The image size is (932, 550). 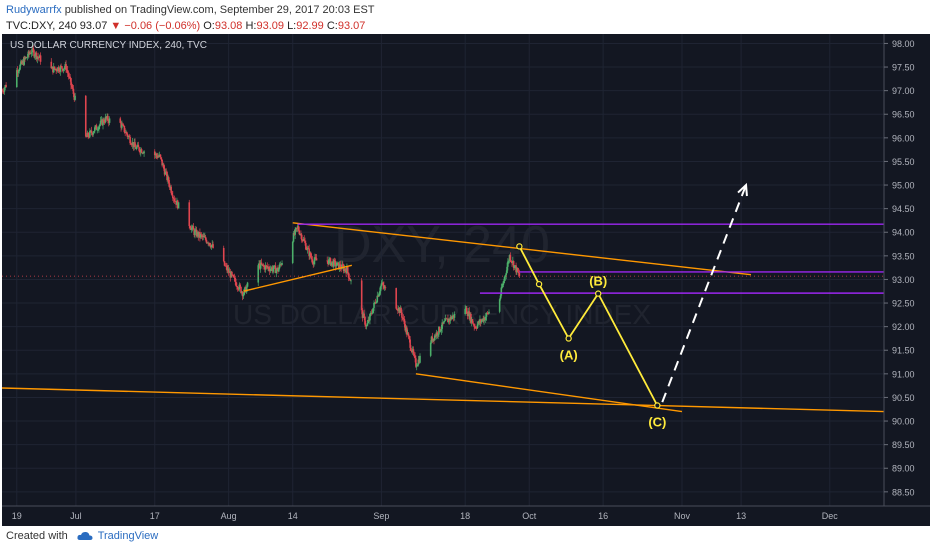 What do you see at coordinates (37, 536) in the screenshot?
I see `created-with-text: Created with` at bounding box center [37, 536].